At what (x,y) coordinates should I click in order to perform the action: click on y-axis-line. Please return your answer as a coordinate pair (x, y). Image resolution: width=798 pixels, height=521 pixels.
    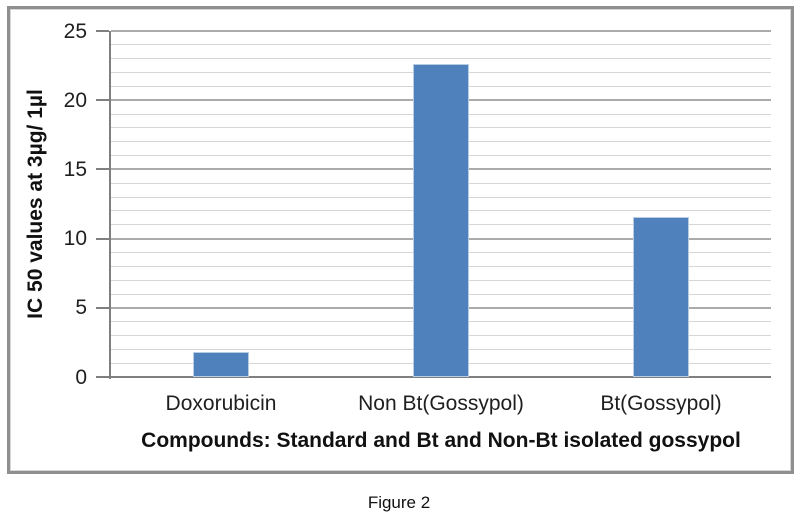
    Looking at the image, I should click on (110, 205).